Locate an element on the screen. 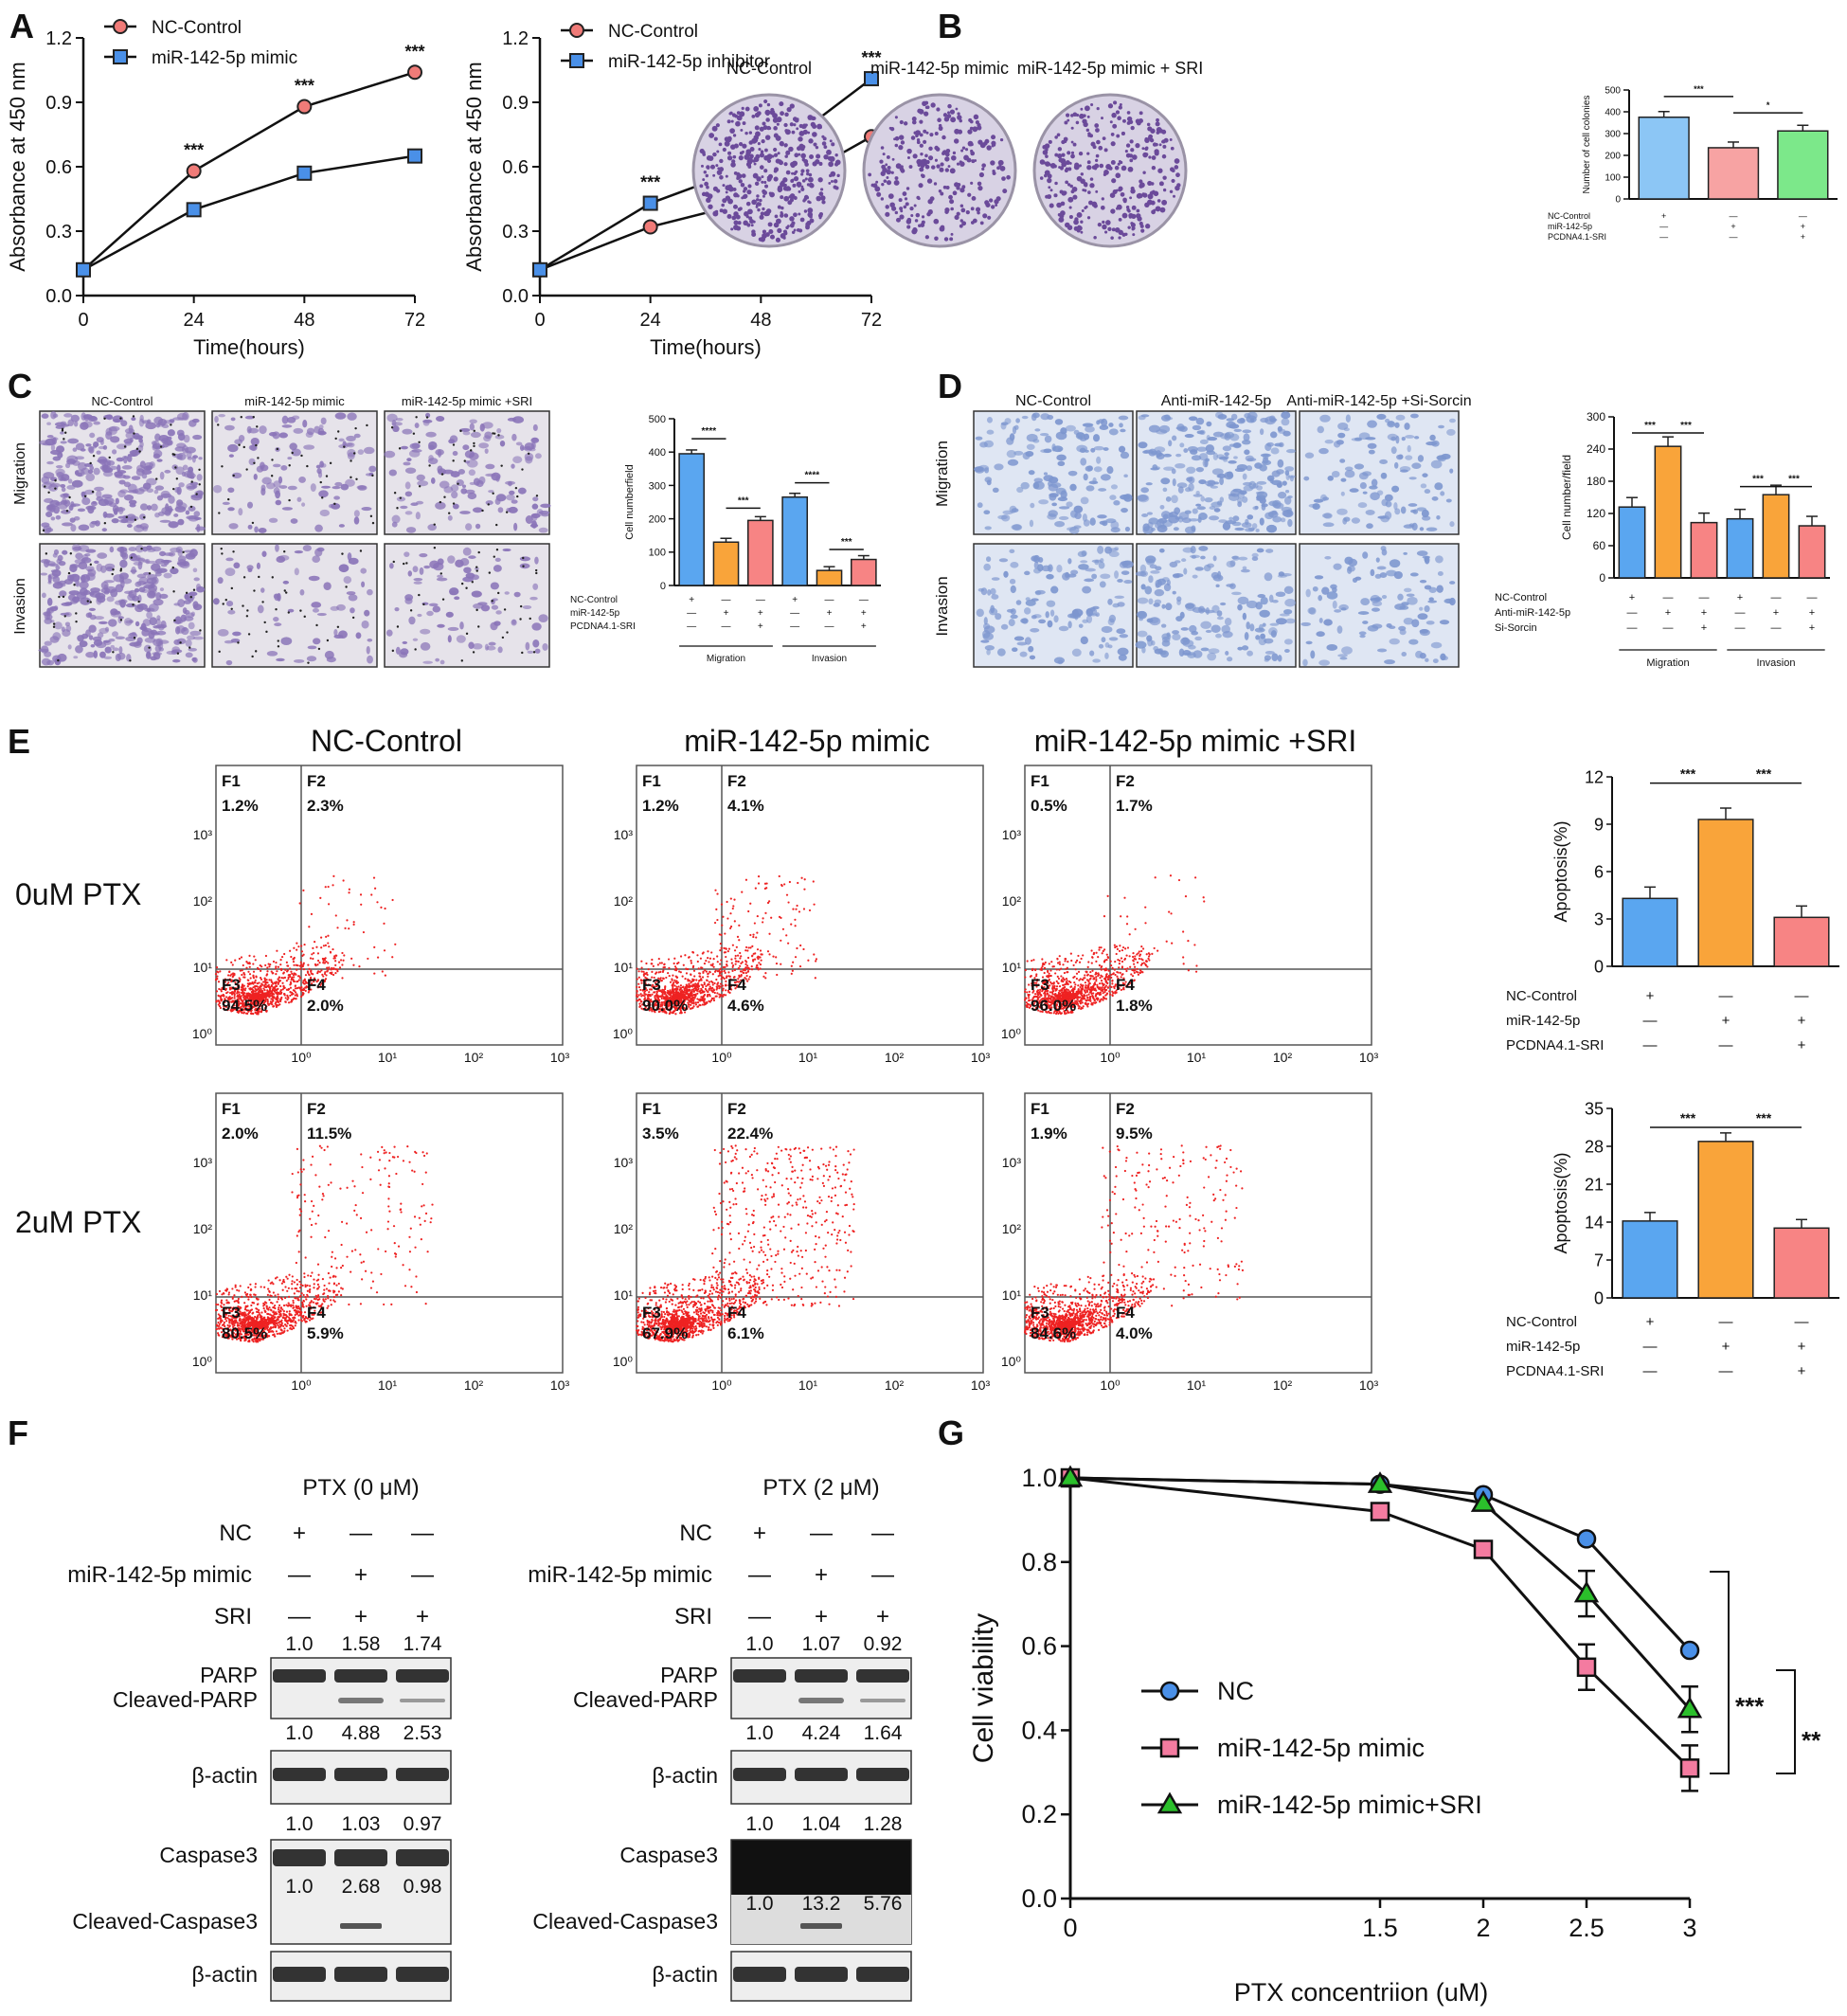 The width and height of the screenshot is (1847, 2016). sign: + is located at coordinates (1663, 216).